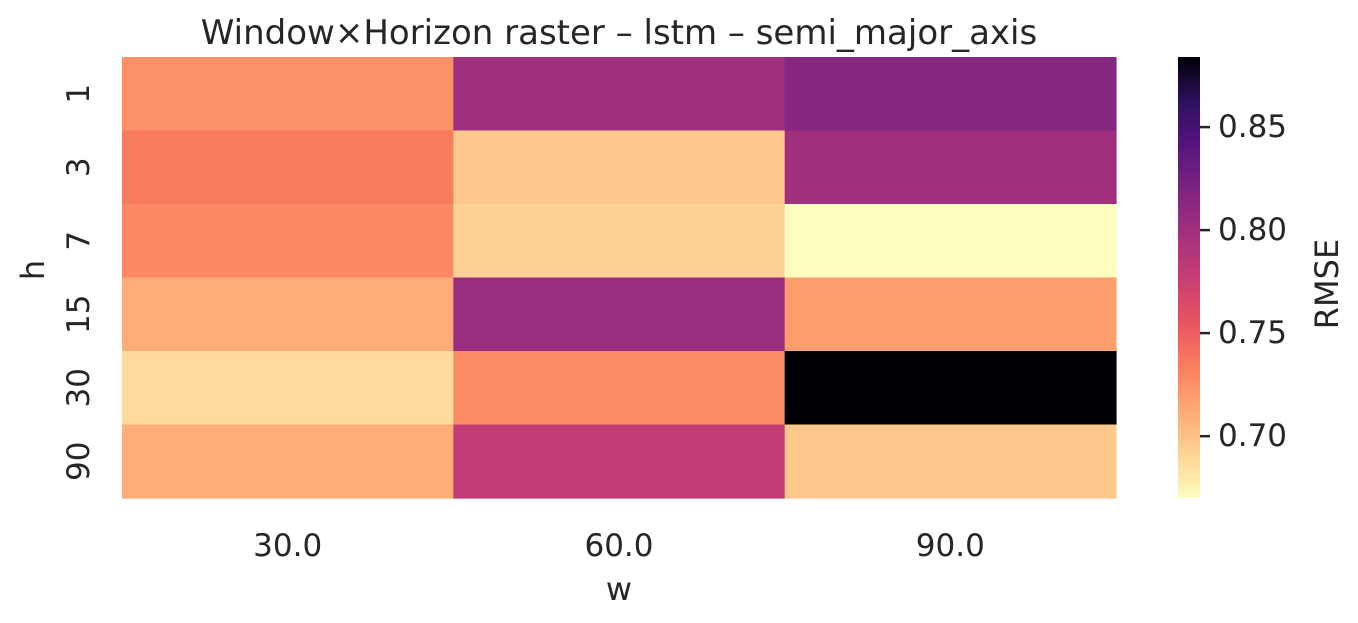 This screenshot has width=1358, height=623. What do you see at coordinates (1189, 277) in the screenshot?
I see `colorbar` at bounding box center [1189, 277].